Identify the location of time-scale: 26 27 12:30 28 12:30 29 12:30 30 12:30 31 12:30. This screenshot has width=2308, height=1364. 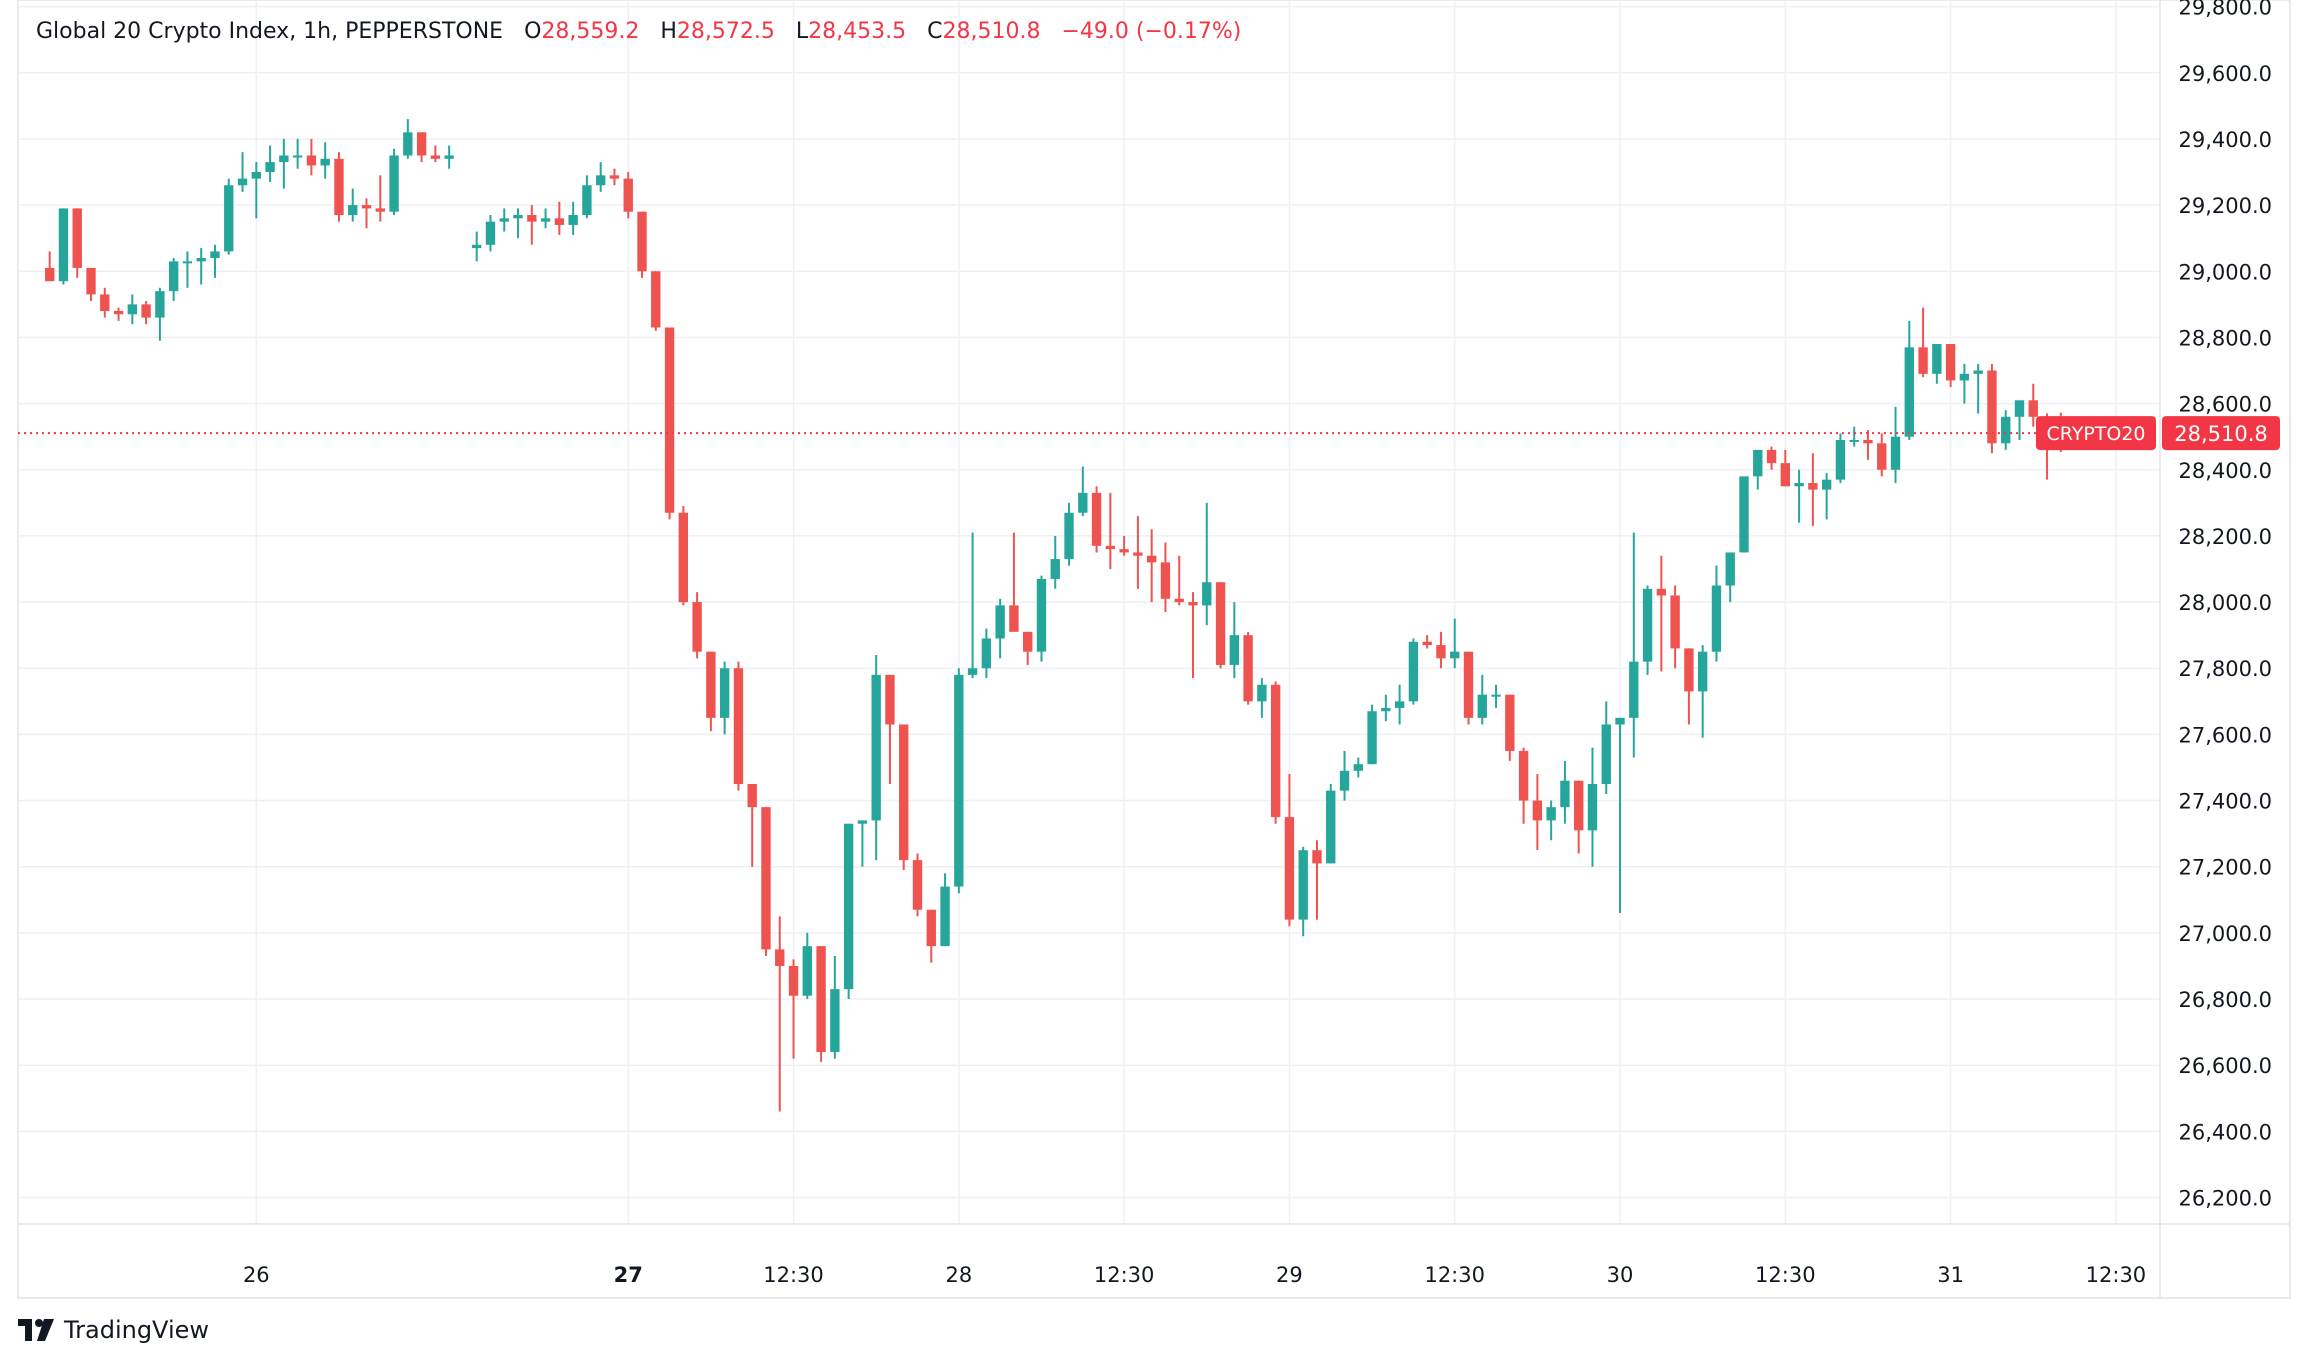
(1194, 1275).